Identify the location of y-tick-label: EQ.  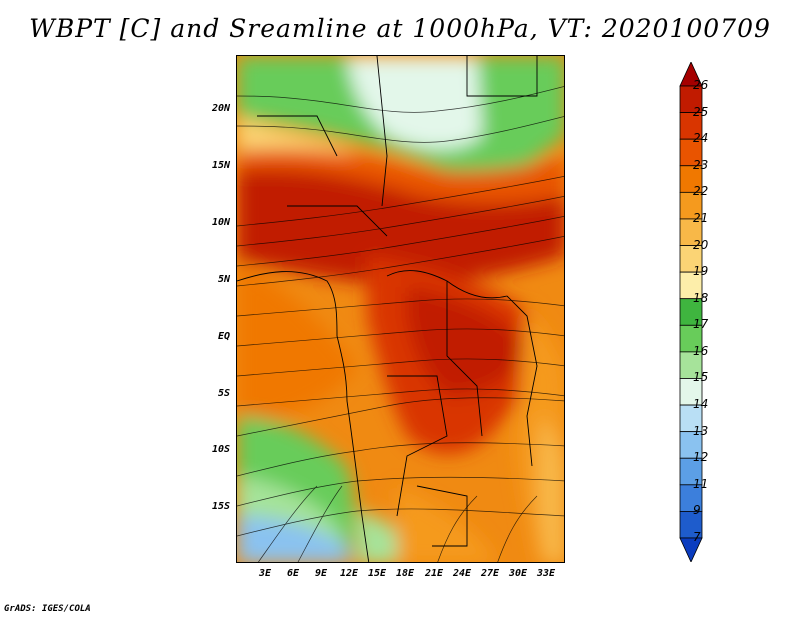
(223, 336).